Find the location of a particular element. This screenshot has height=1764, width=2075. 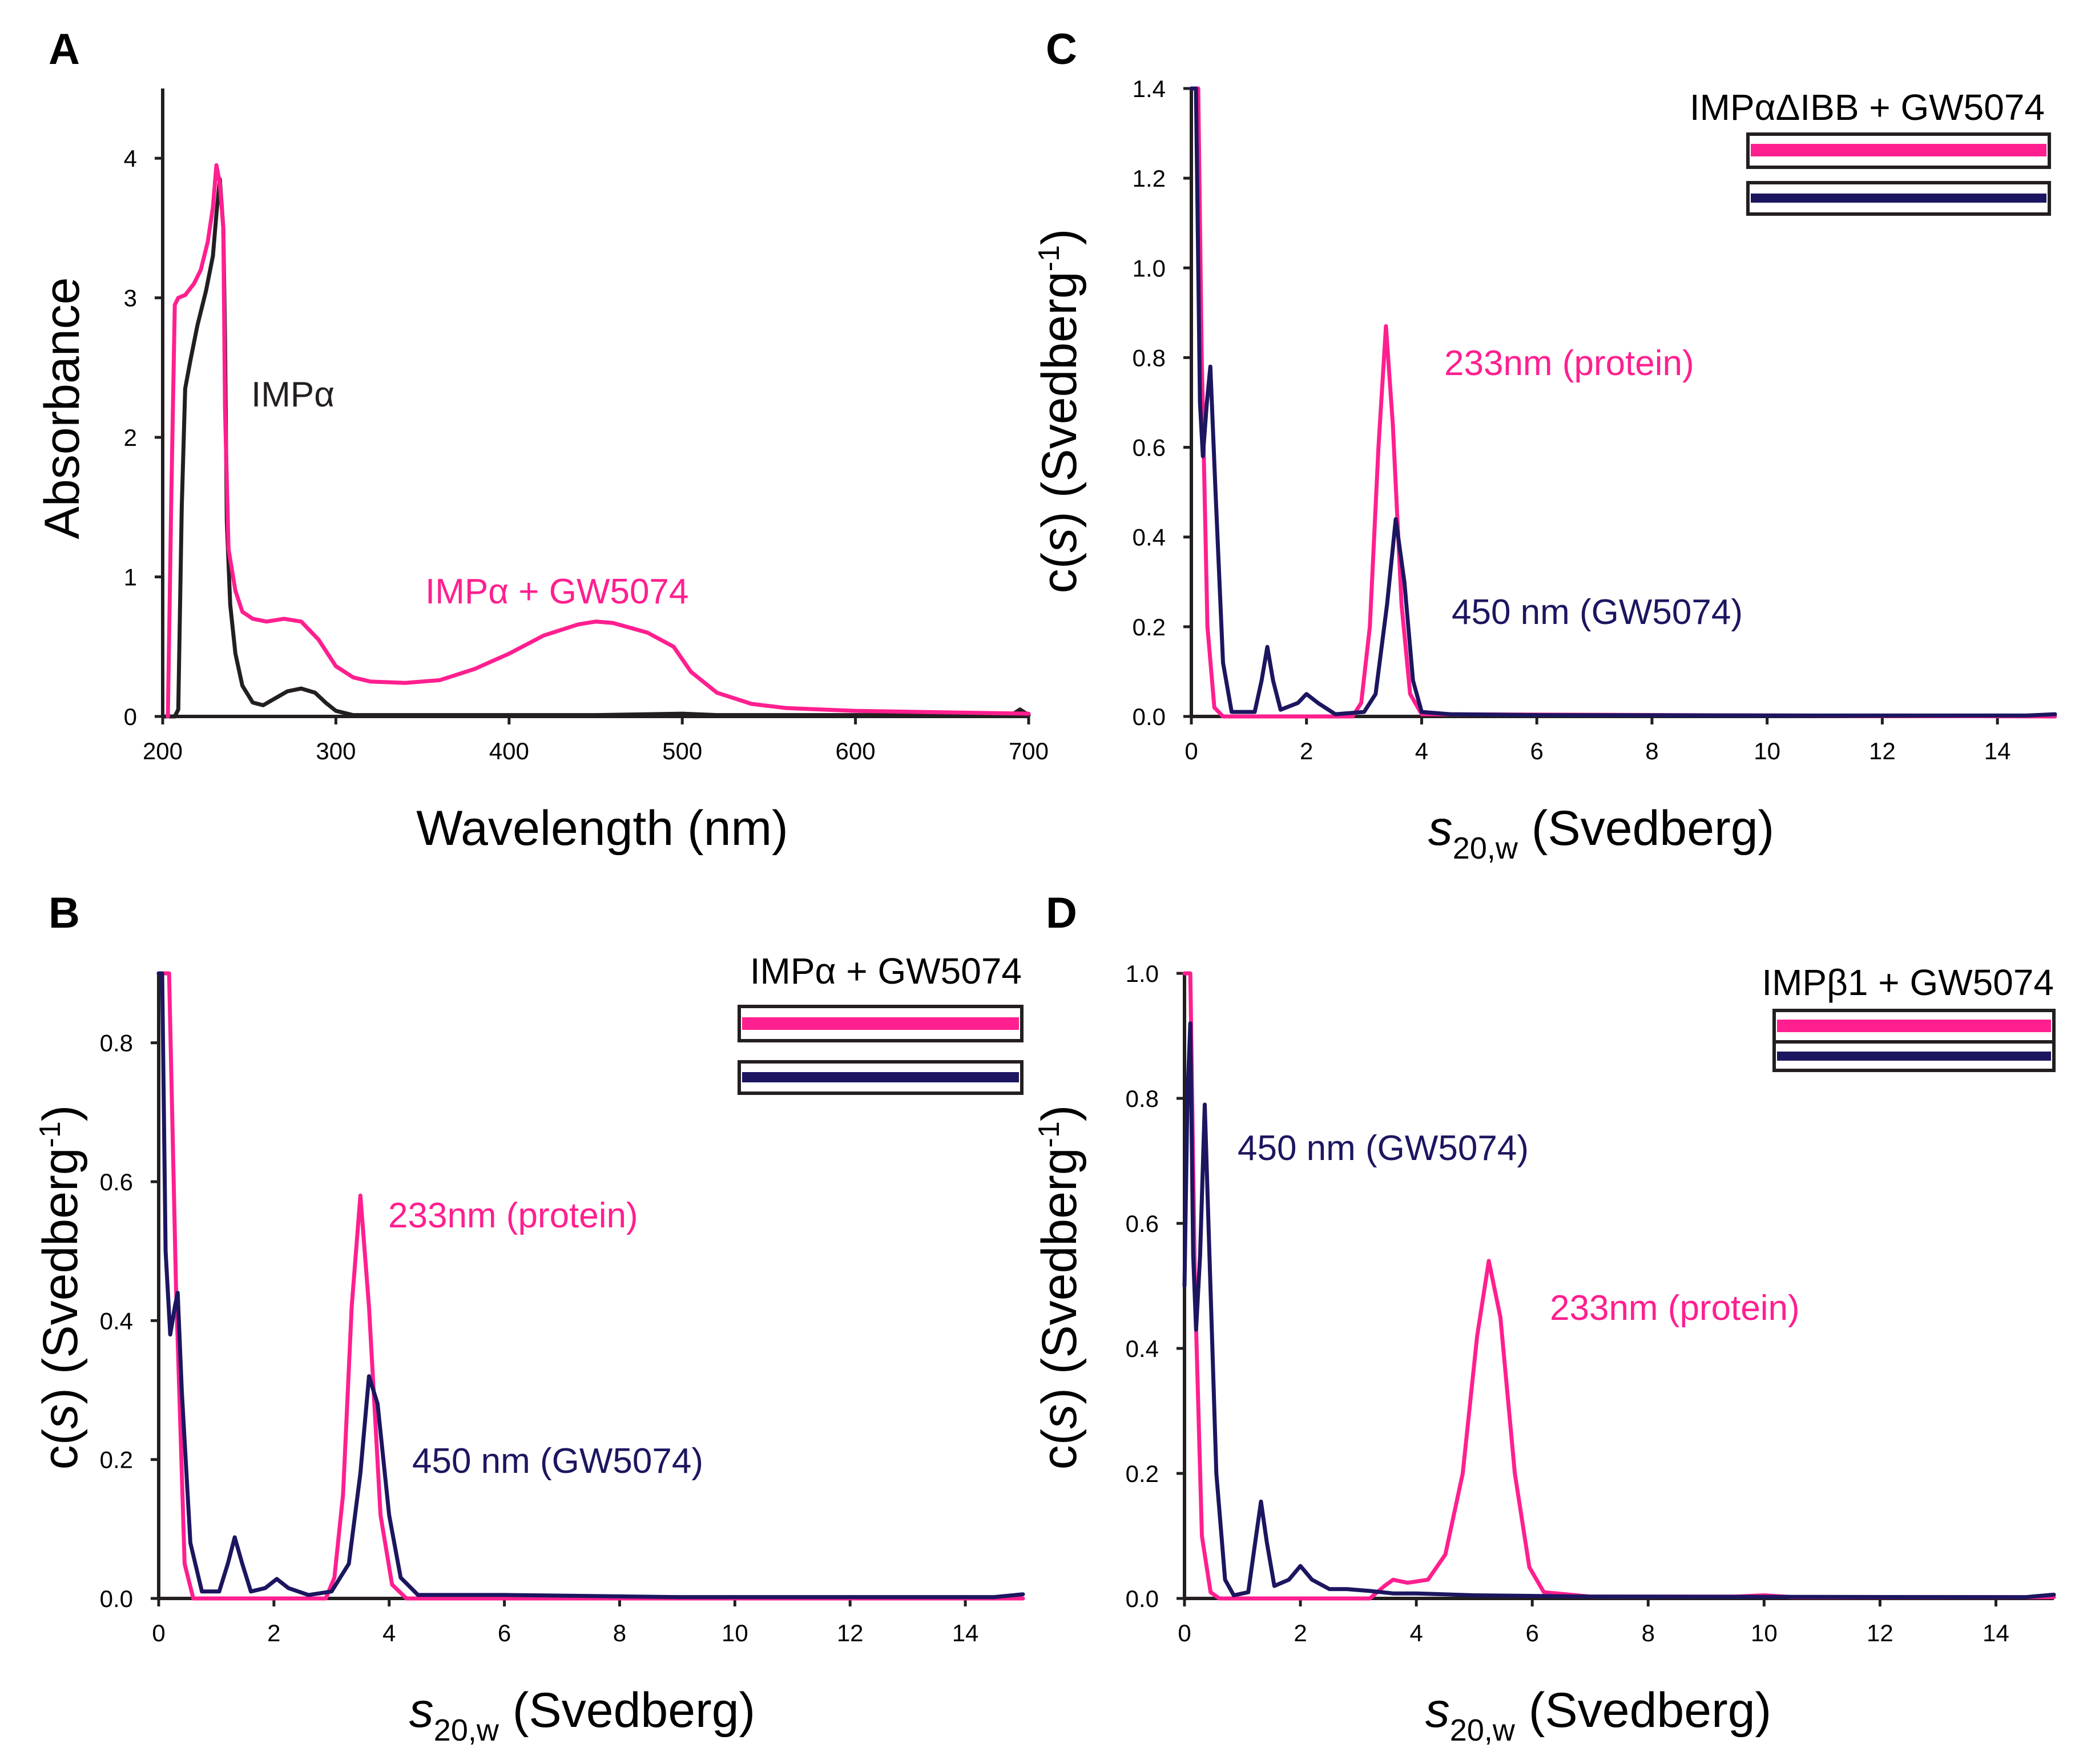

x-axis-title-b: s20,w (Svedberg) is located at coordinates (582, 1715).